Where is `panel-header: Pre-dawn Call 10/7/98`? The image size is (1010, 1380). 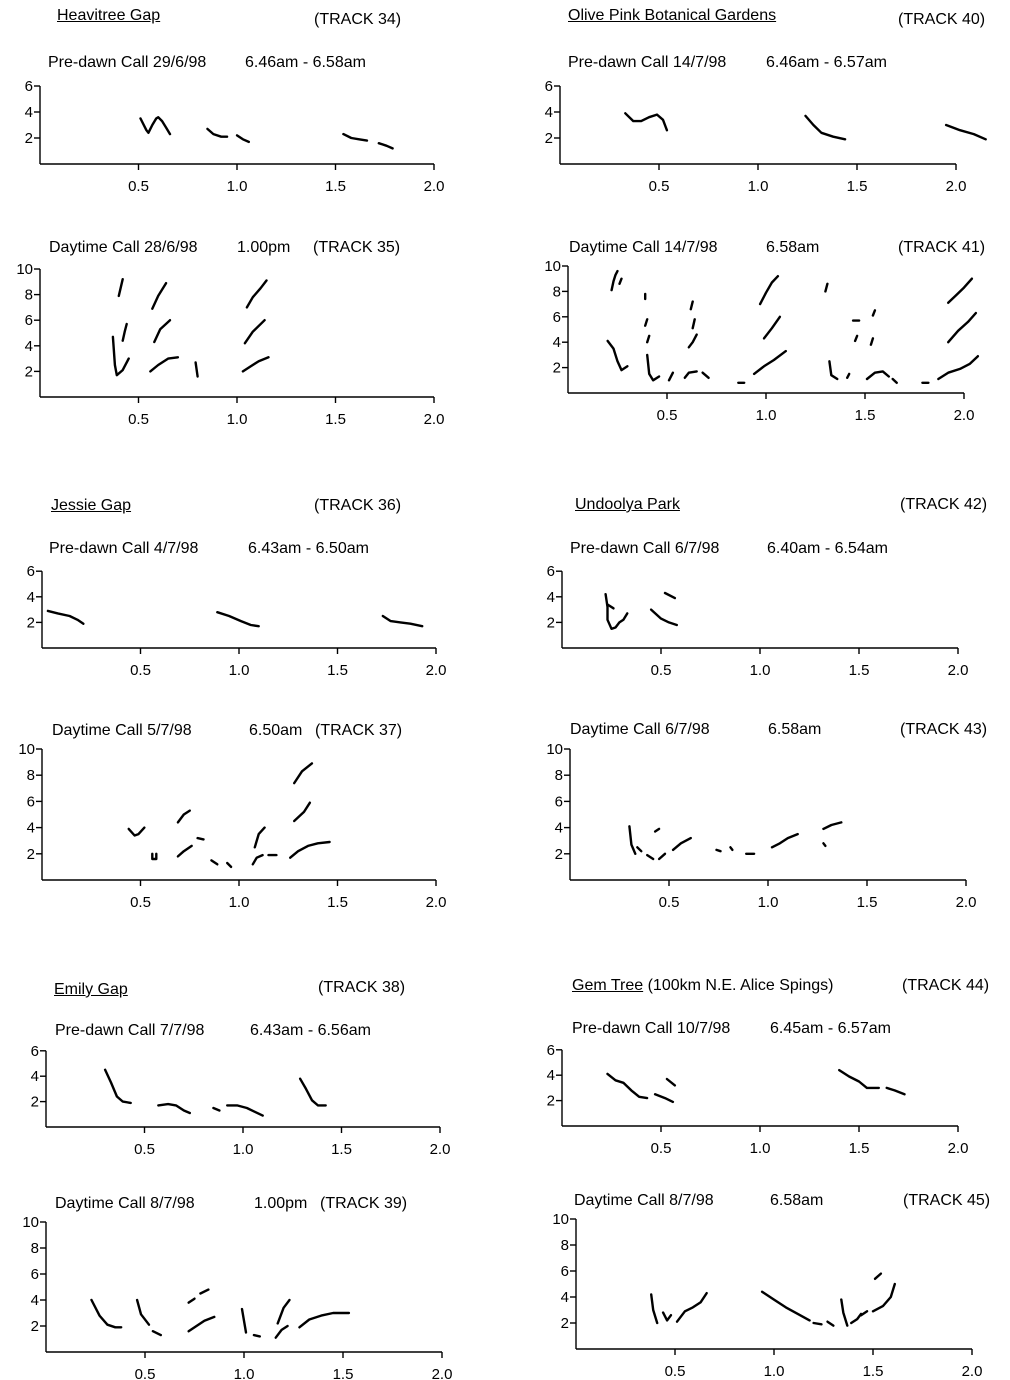 panel-header: Pre-dawn Call 10/7/98 is located at coordinates (651, 1028).